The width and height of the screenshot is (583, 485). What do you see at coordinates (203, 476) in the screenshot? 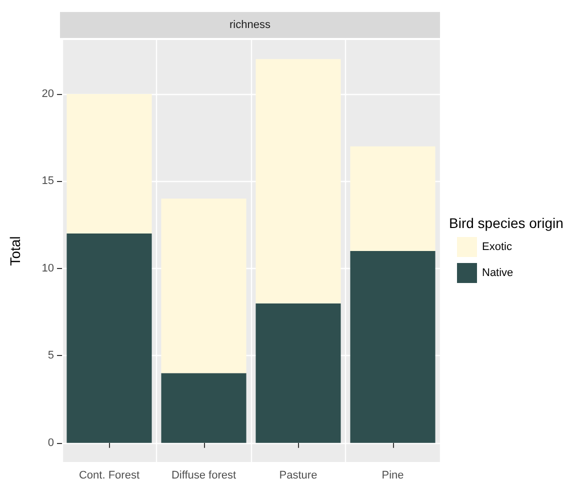
I see `x-tick-label: Diffuse forest` at bounding box center [203, 476].